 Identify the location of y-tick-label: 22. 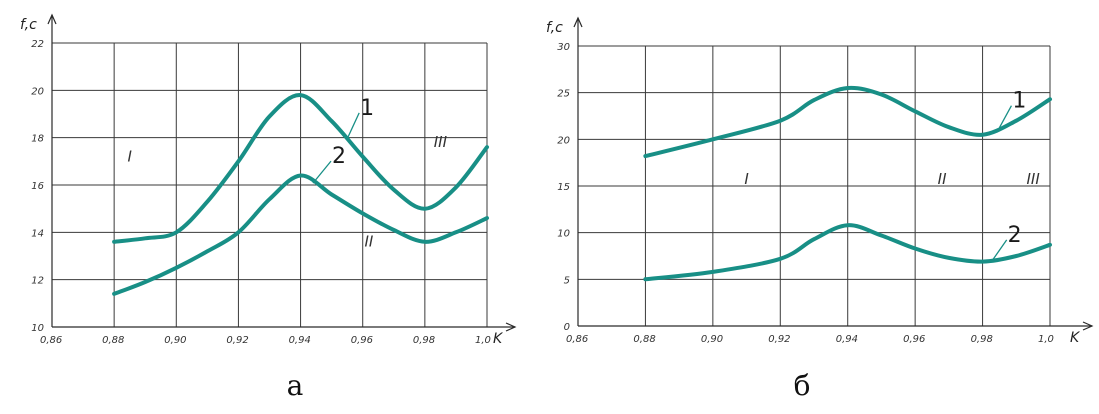
(37, 44).